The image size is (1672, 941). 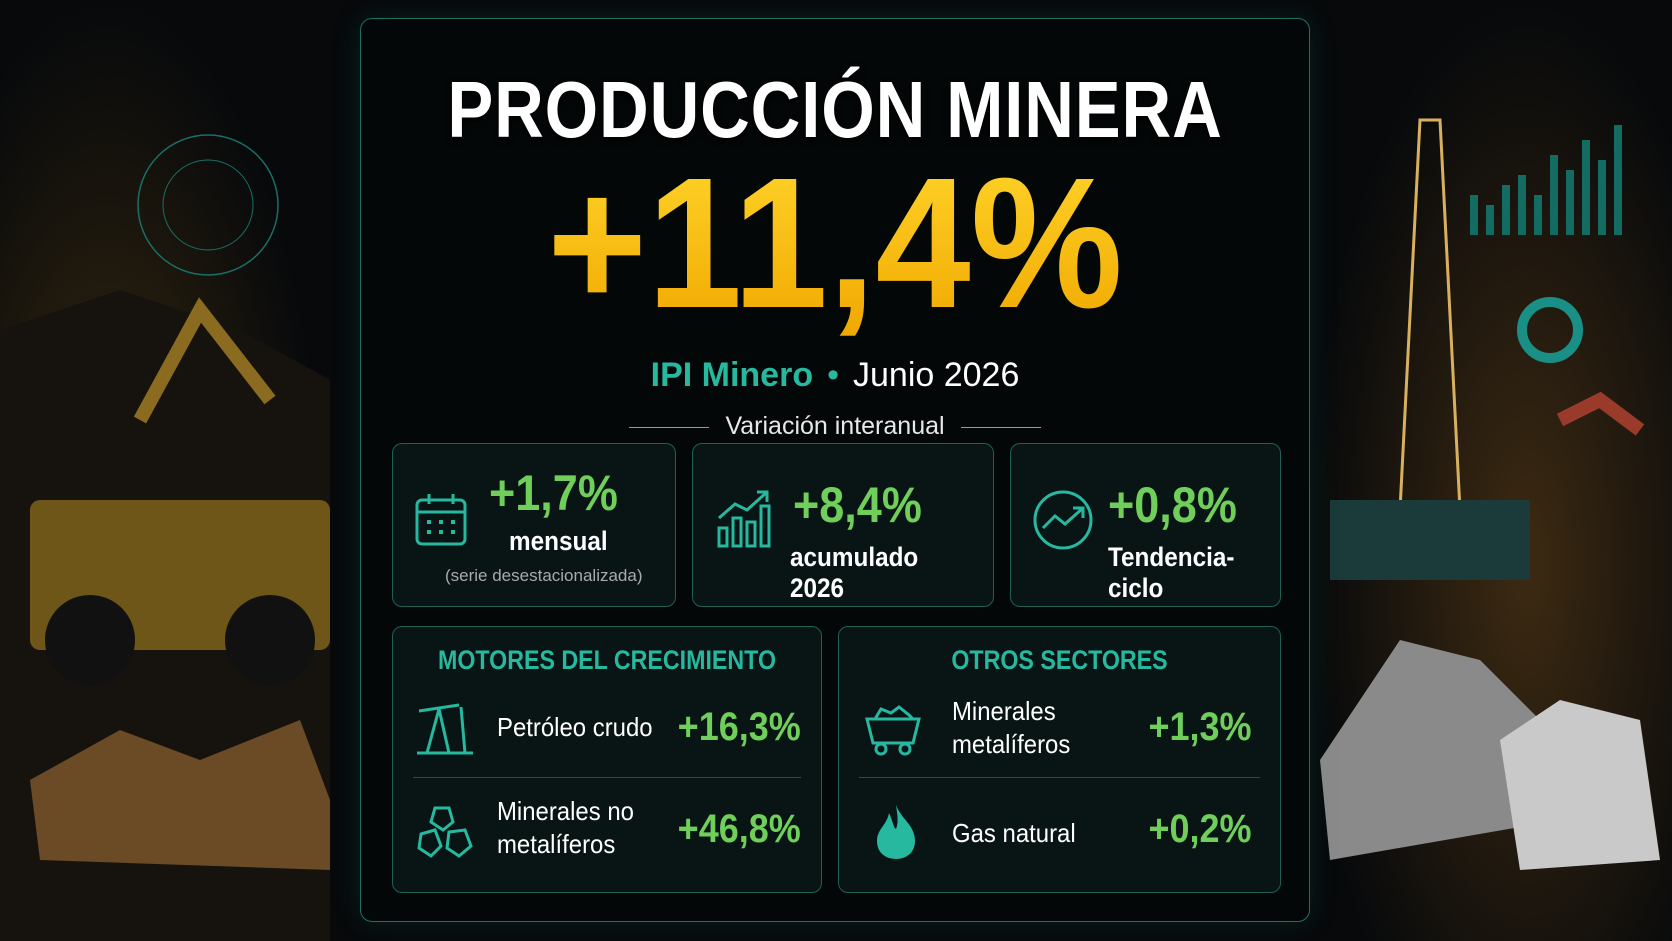 What do you see at coordinates (553, 493) in the screenshot?
I see `card-value: +1,7%` at bounding box center [553, 493].